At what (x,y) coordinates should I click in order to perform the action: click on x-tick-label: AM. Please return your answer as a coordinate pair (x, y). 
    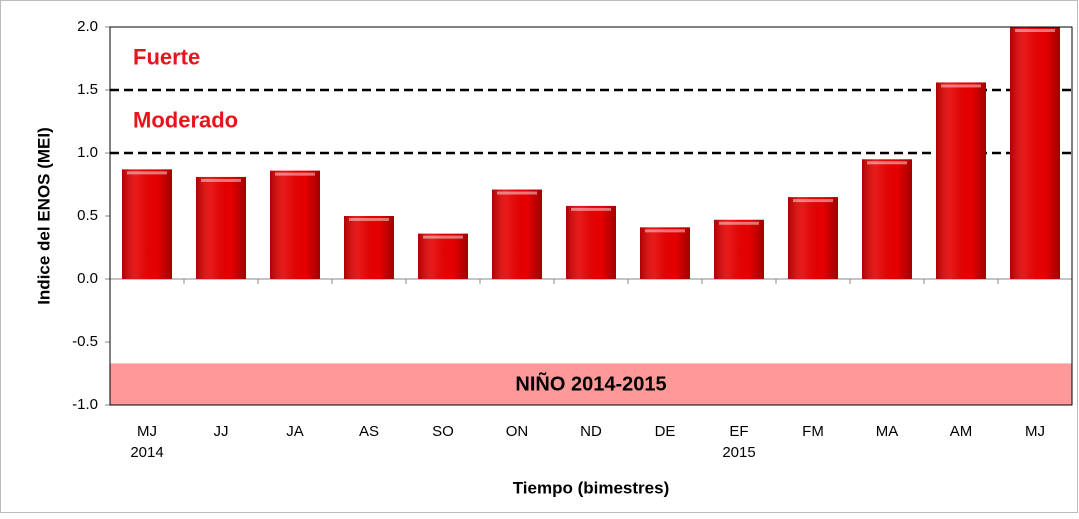
    Looking at the image, I should click on (961, 431).